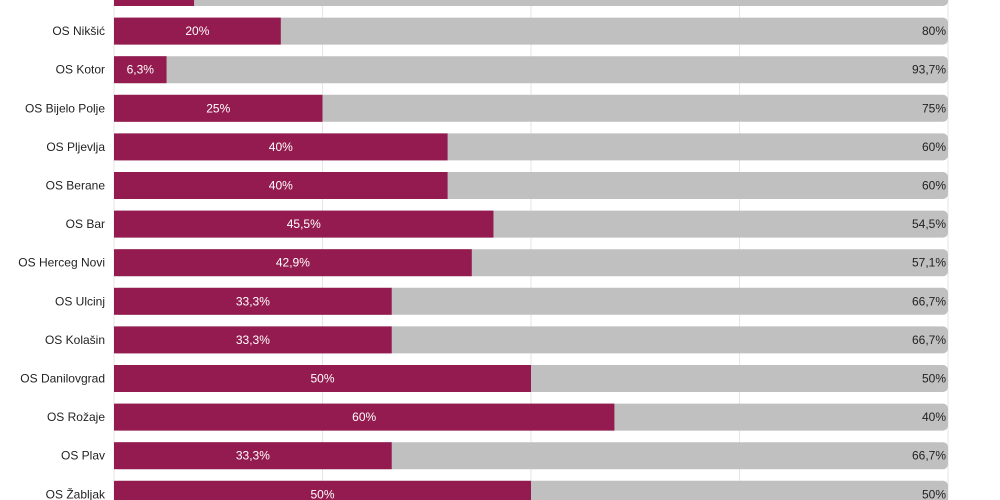 The width and height of the screenshot is (1000, 500). Describe the element at coordinates (934, 417) in the screenshot. I see `value-label-remainder-11: 40%` at that location.